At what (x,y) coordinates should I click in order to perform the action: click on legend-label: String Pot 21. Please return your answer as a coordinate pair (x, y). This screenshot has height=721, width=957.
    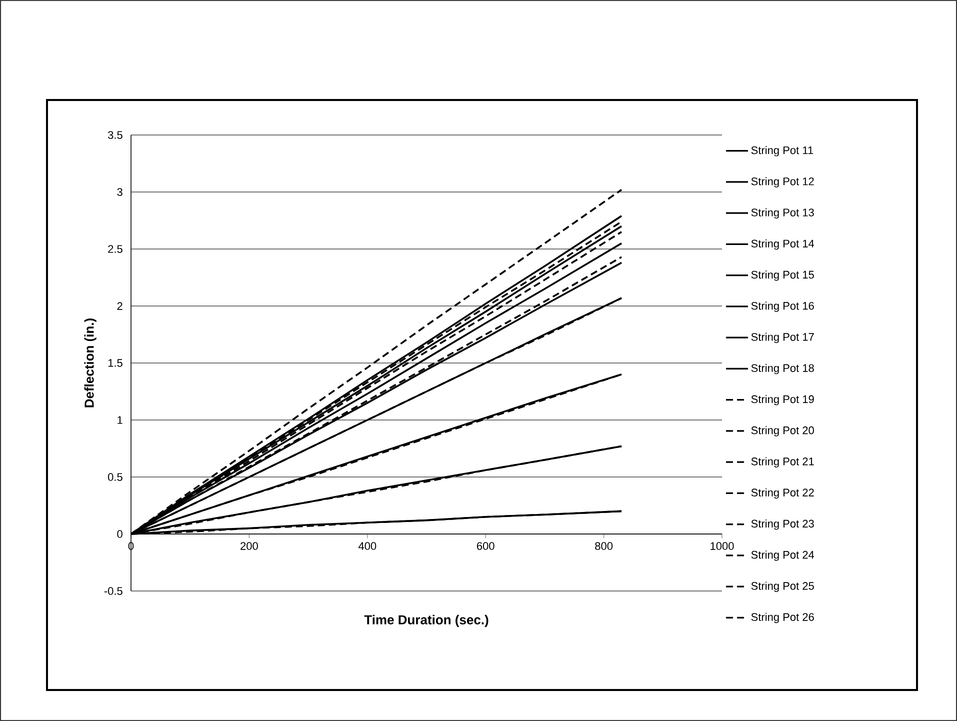
    Looking at the image, I should click on (782, 462).